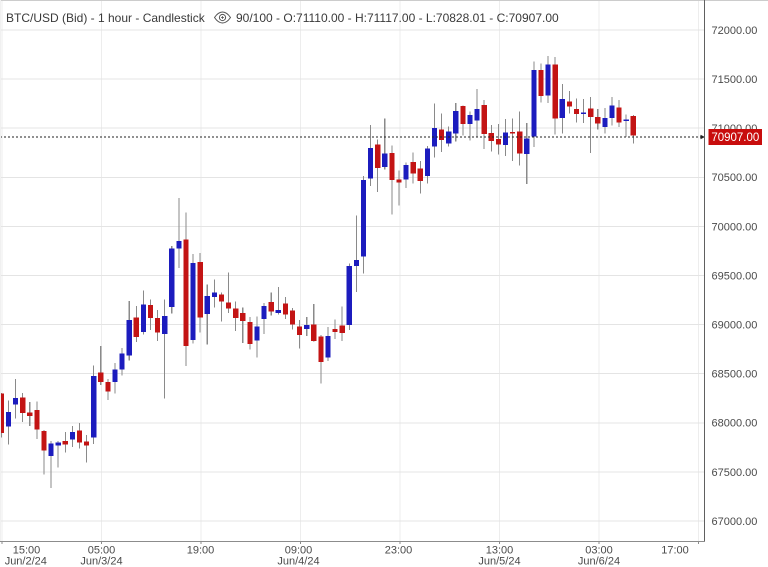 The image size is (768, 567). Describe the element at coordinates (735, 80) in the screenshot. I see `svg-text: 71500.00` at that location.